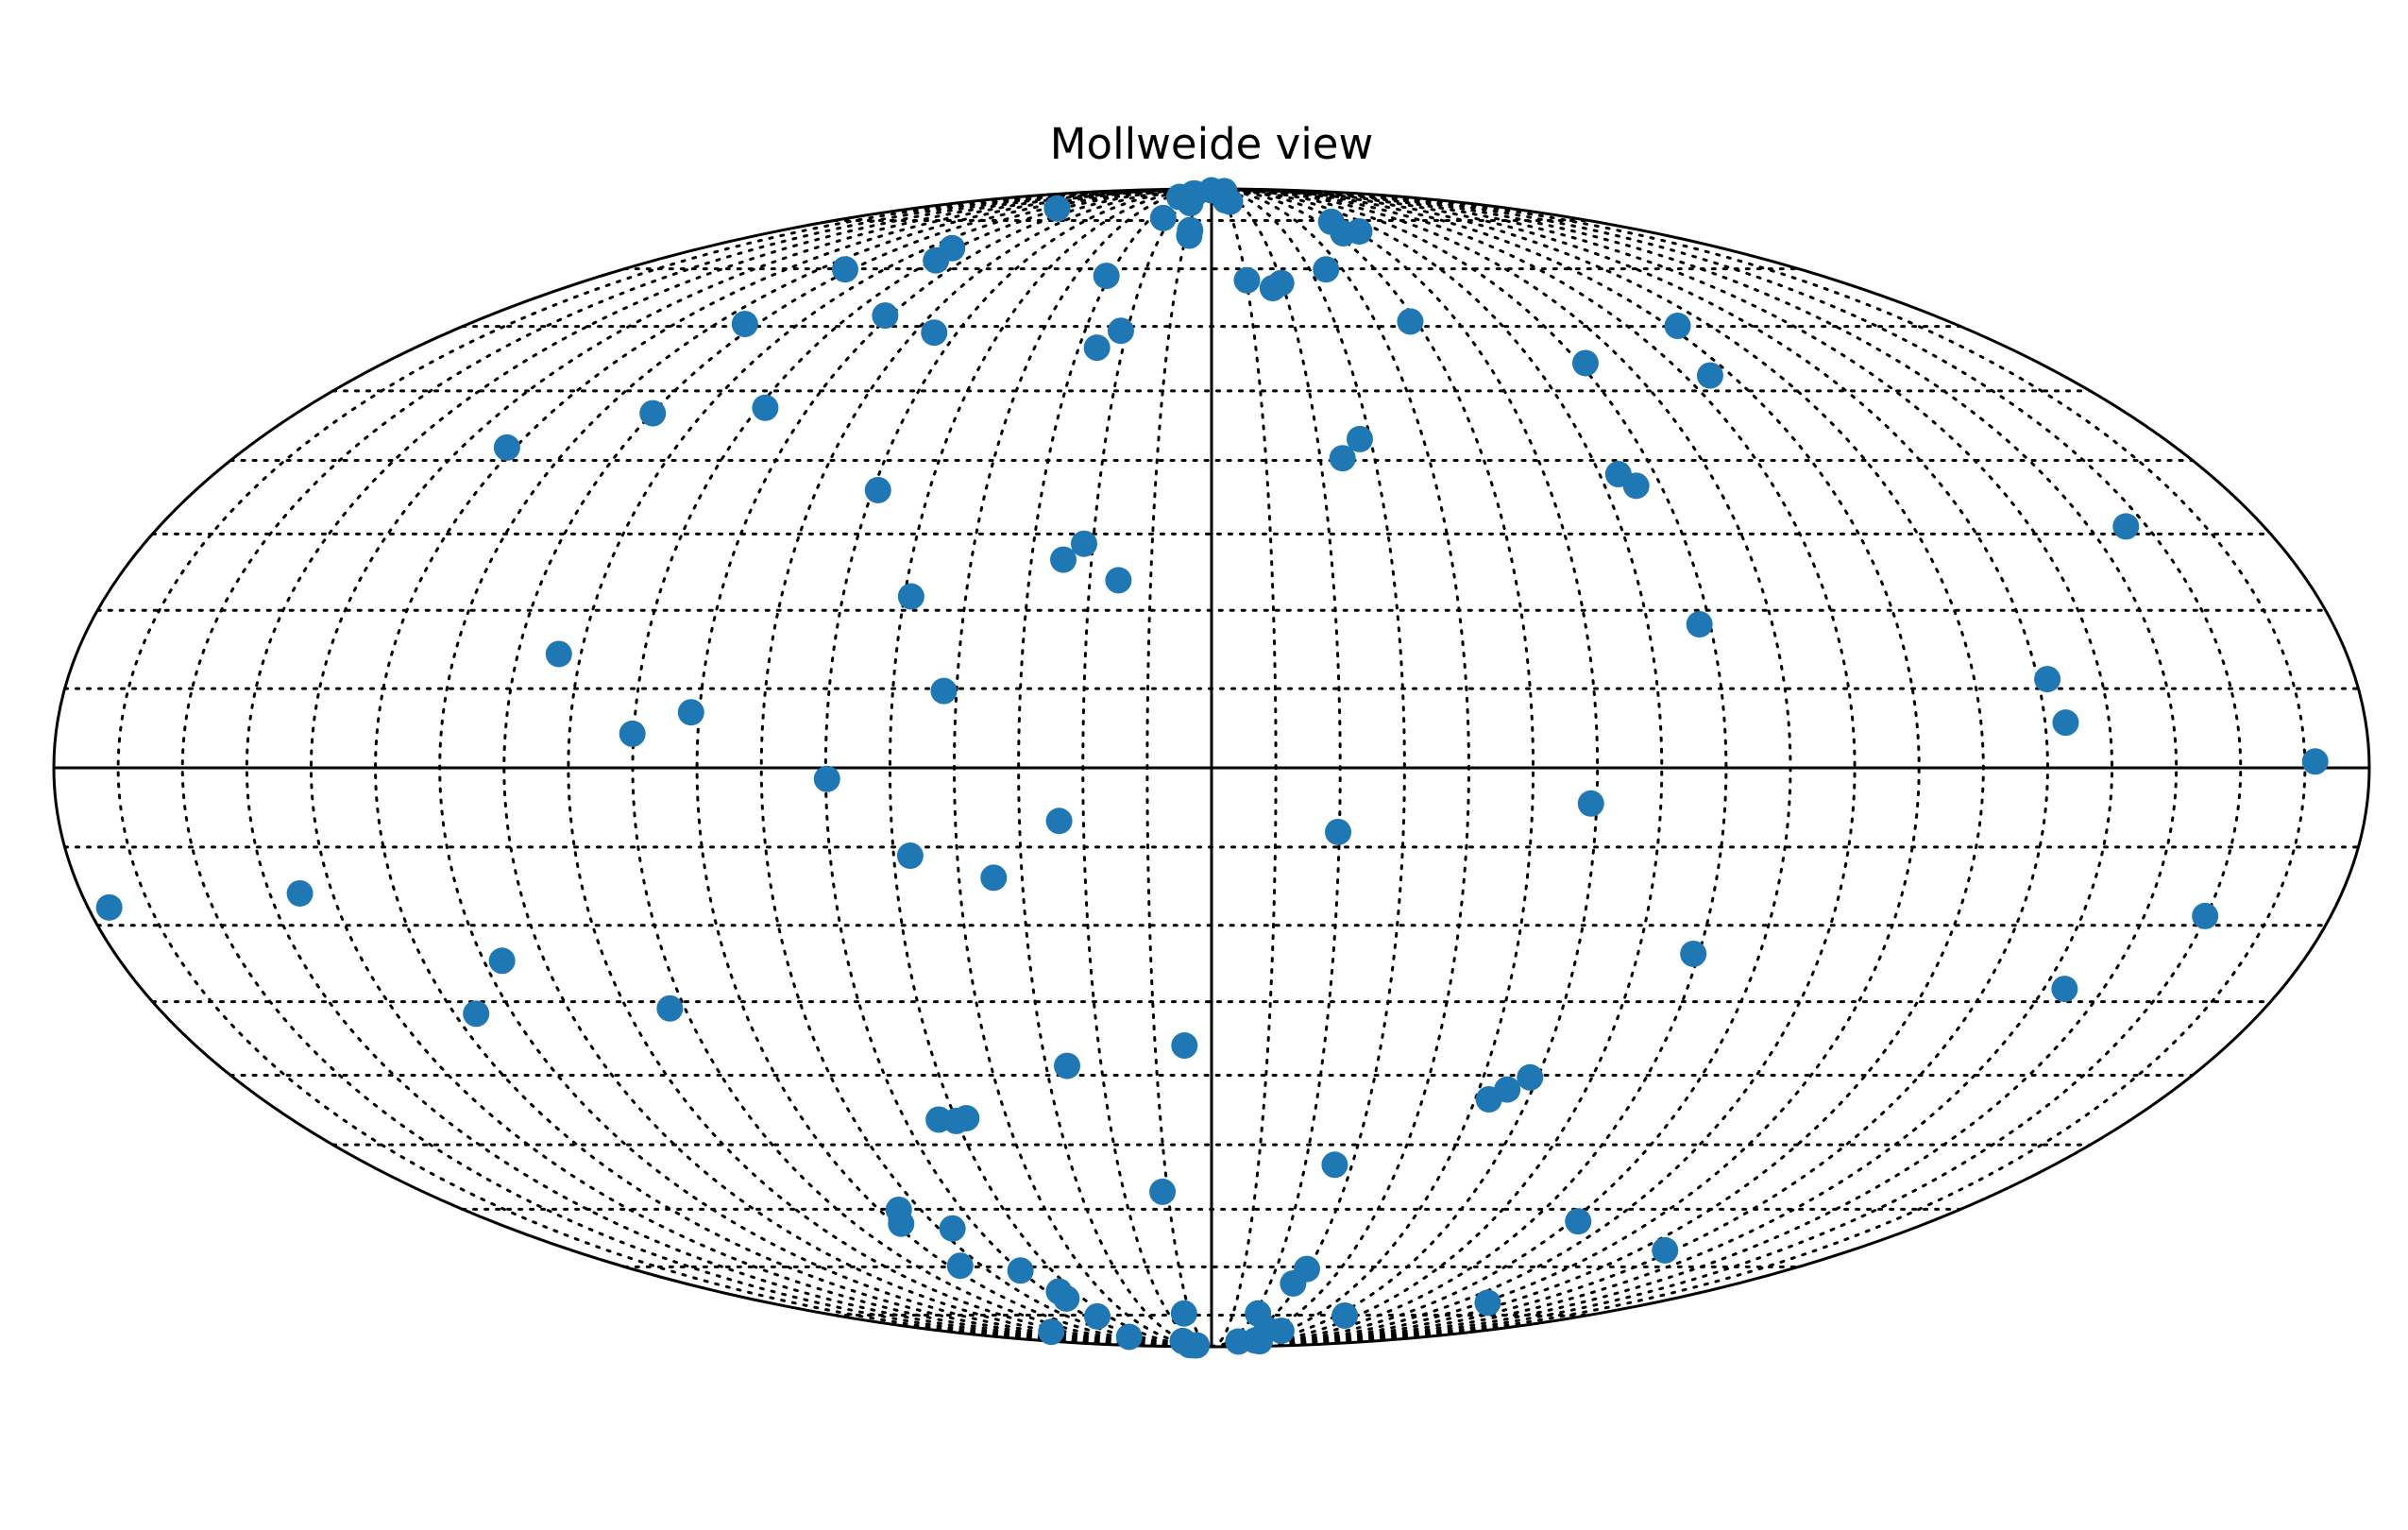 Image resolution: width=2408 pixels, height=1530 pixels. I want to click on chart-title: Mollweide view, so click(1212, 144).